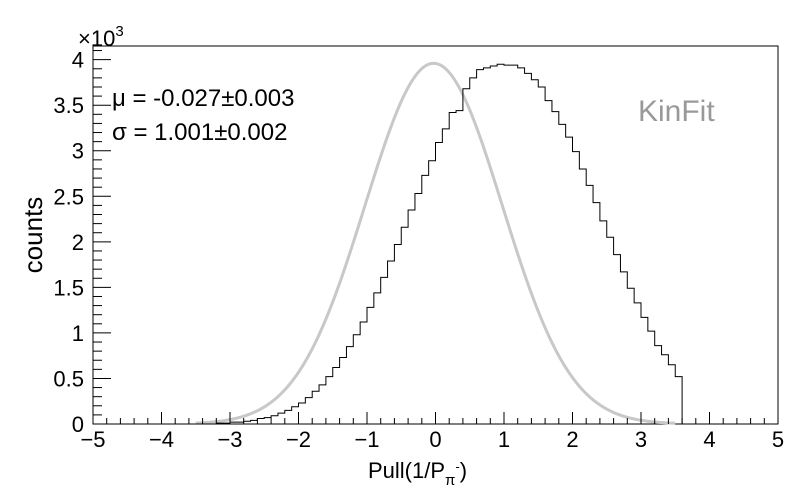 The image size is (800, 500). What do you see at coordinates (68, 105) in the screenshot?
I see `y-tick-label: 3.5` at bounding box center [68, 105].